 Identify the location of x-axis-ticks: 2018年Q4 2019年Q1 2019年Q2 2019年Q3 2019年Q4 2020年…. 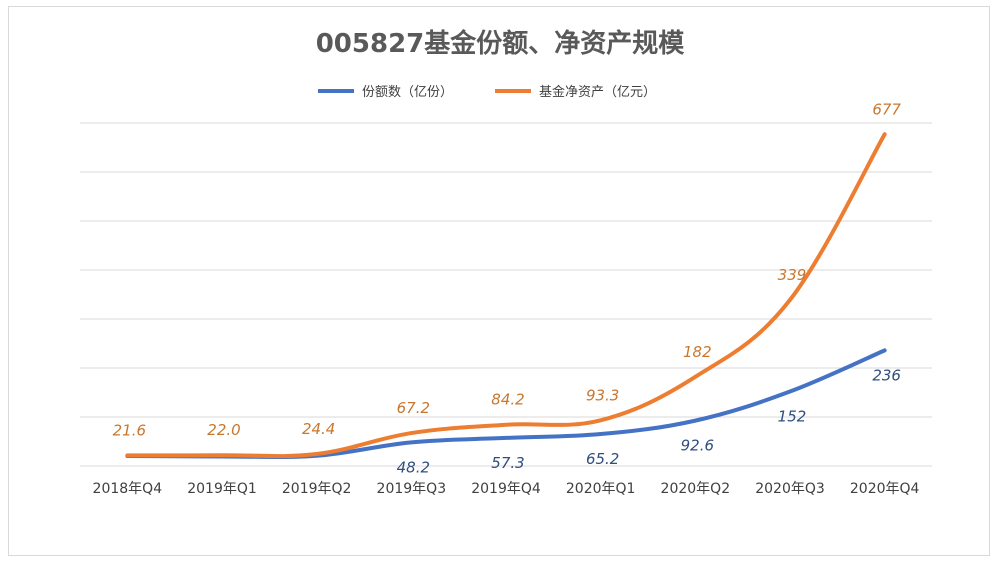
(506, 489).